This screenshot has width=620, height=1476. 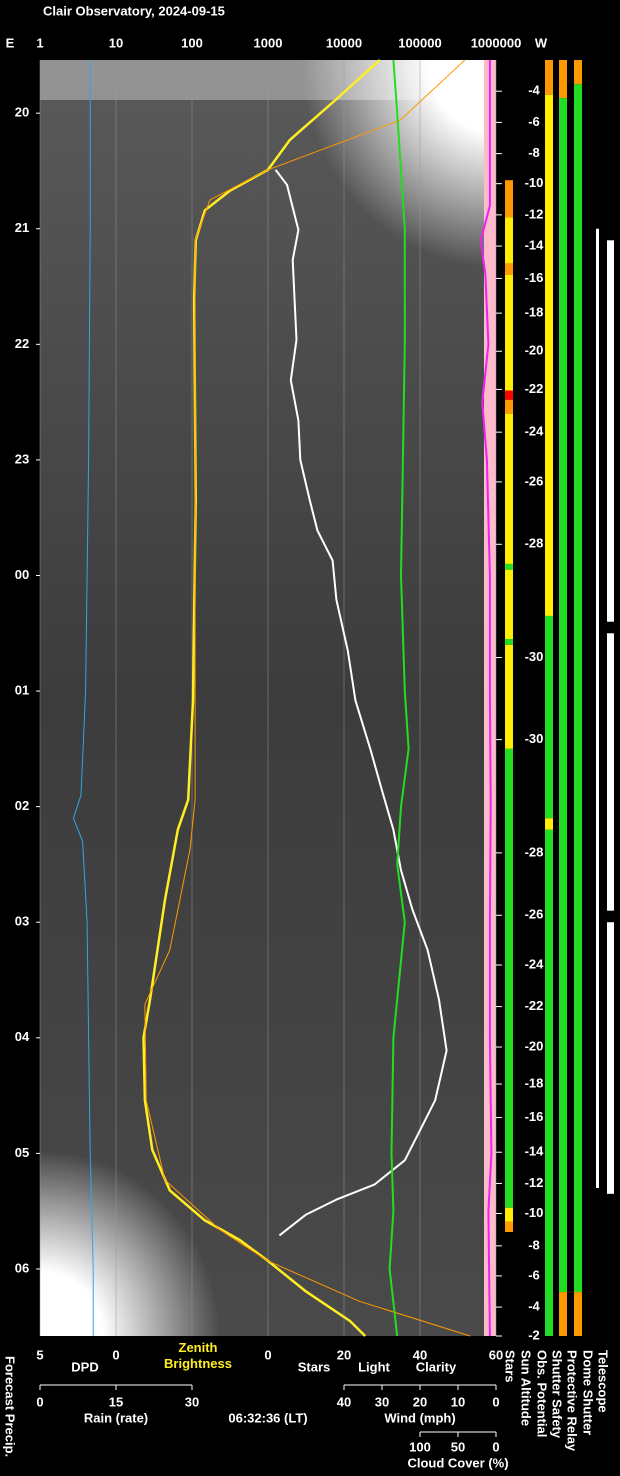 What do you see at coordinates (534, 1334) in the screenshot?
I see `sun-altitude-label: -2` at bounding box center [534, 1334].